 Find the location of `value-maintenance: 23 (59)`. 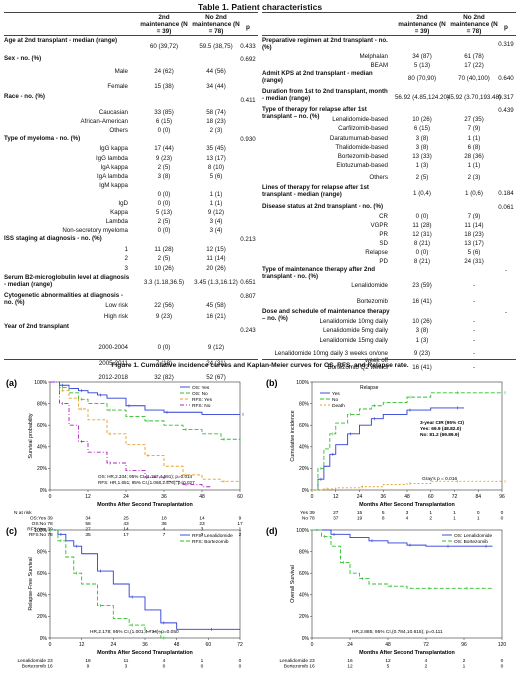

value-maintenance: 23 (59) is located at coordinates (422, 285).